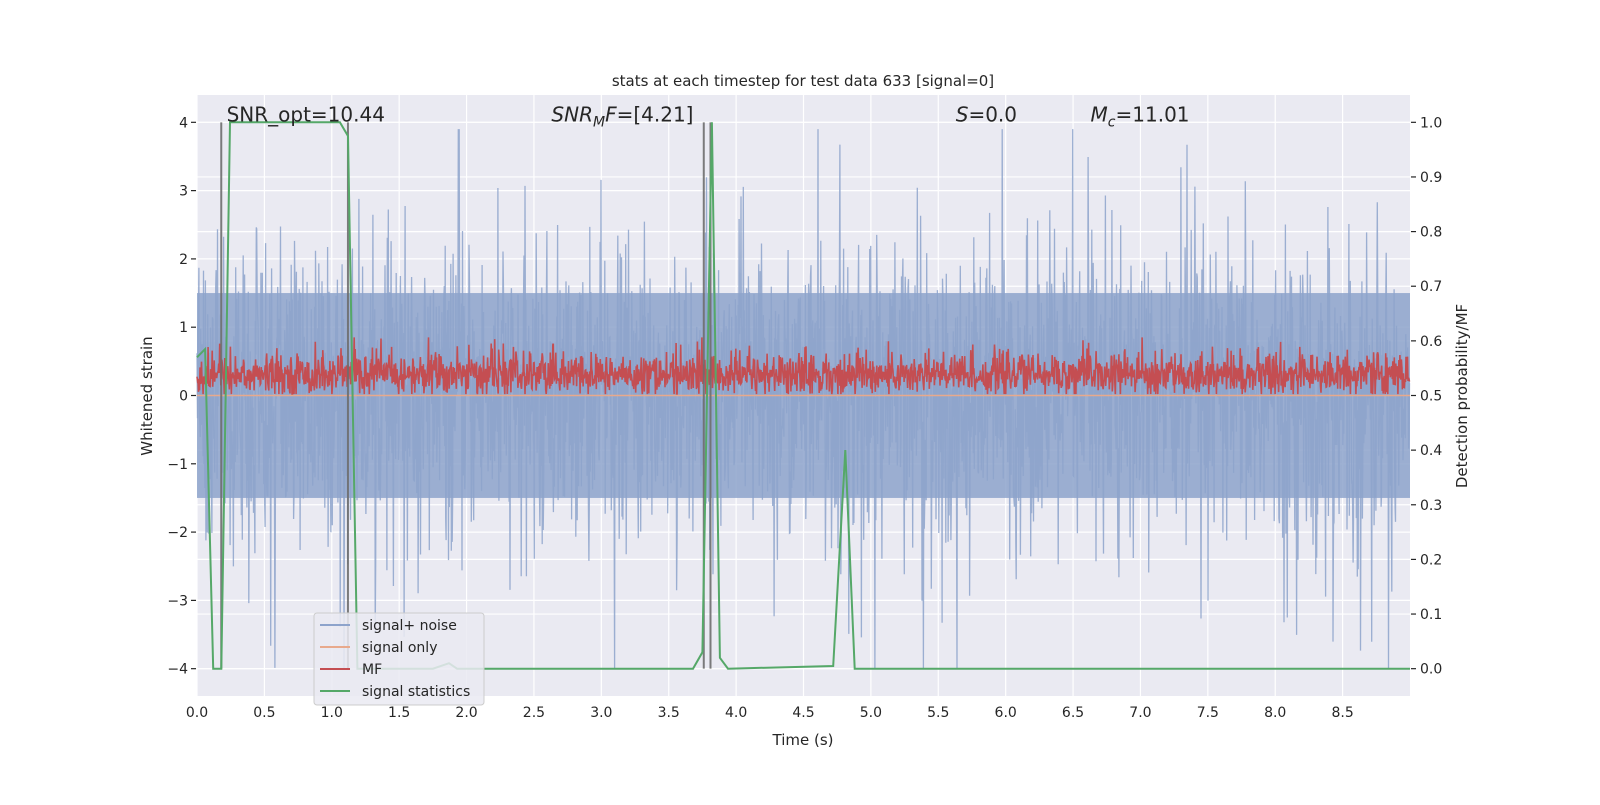 This screenshot has width=1600, height=805. I want to click on y-right-tick-label: 0.2, so click(1431, 560).